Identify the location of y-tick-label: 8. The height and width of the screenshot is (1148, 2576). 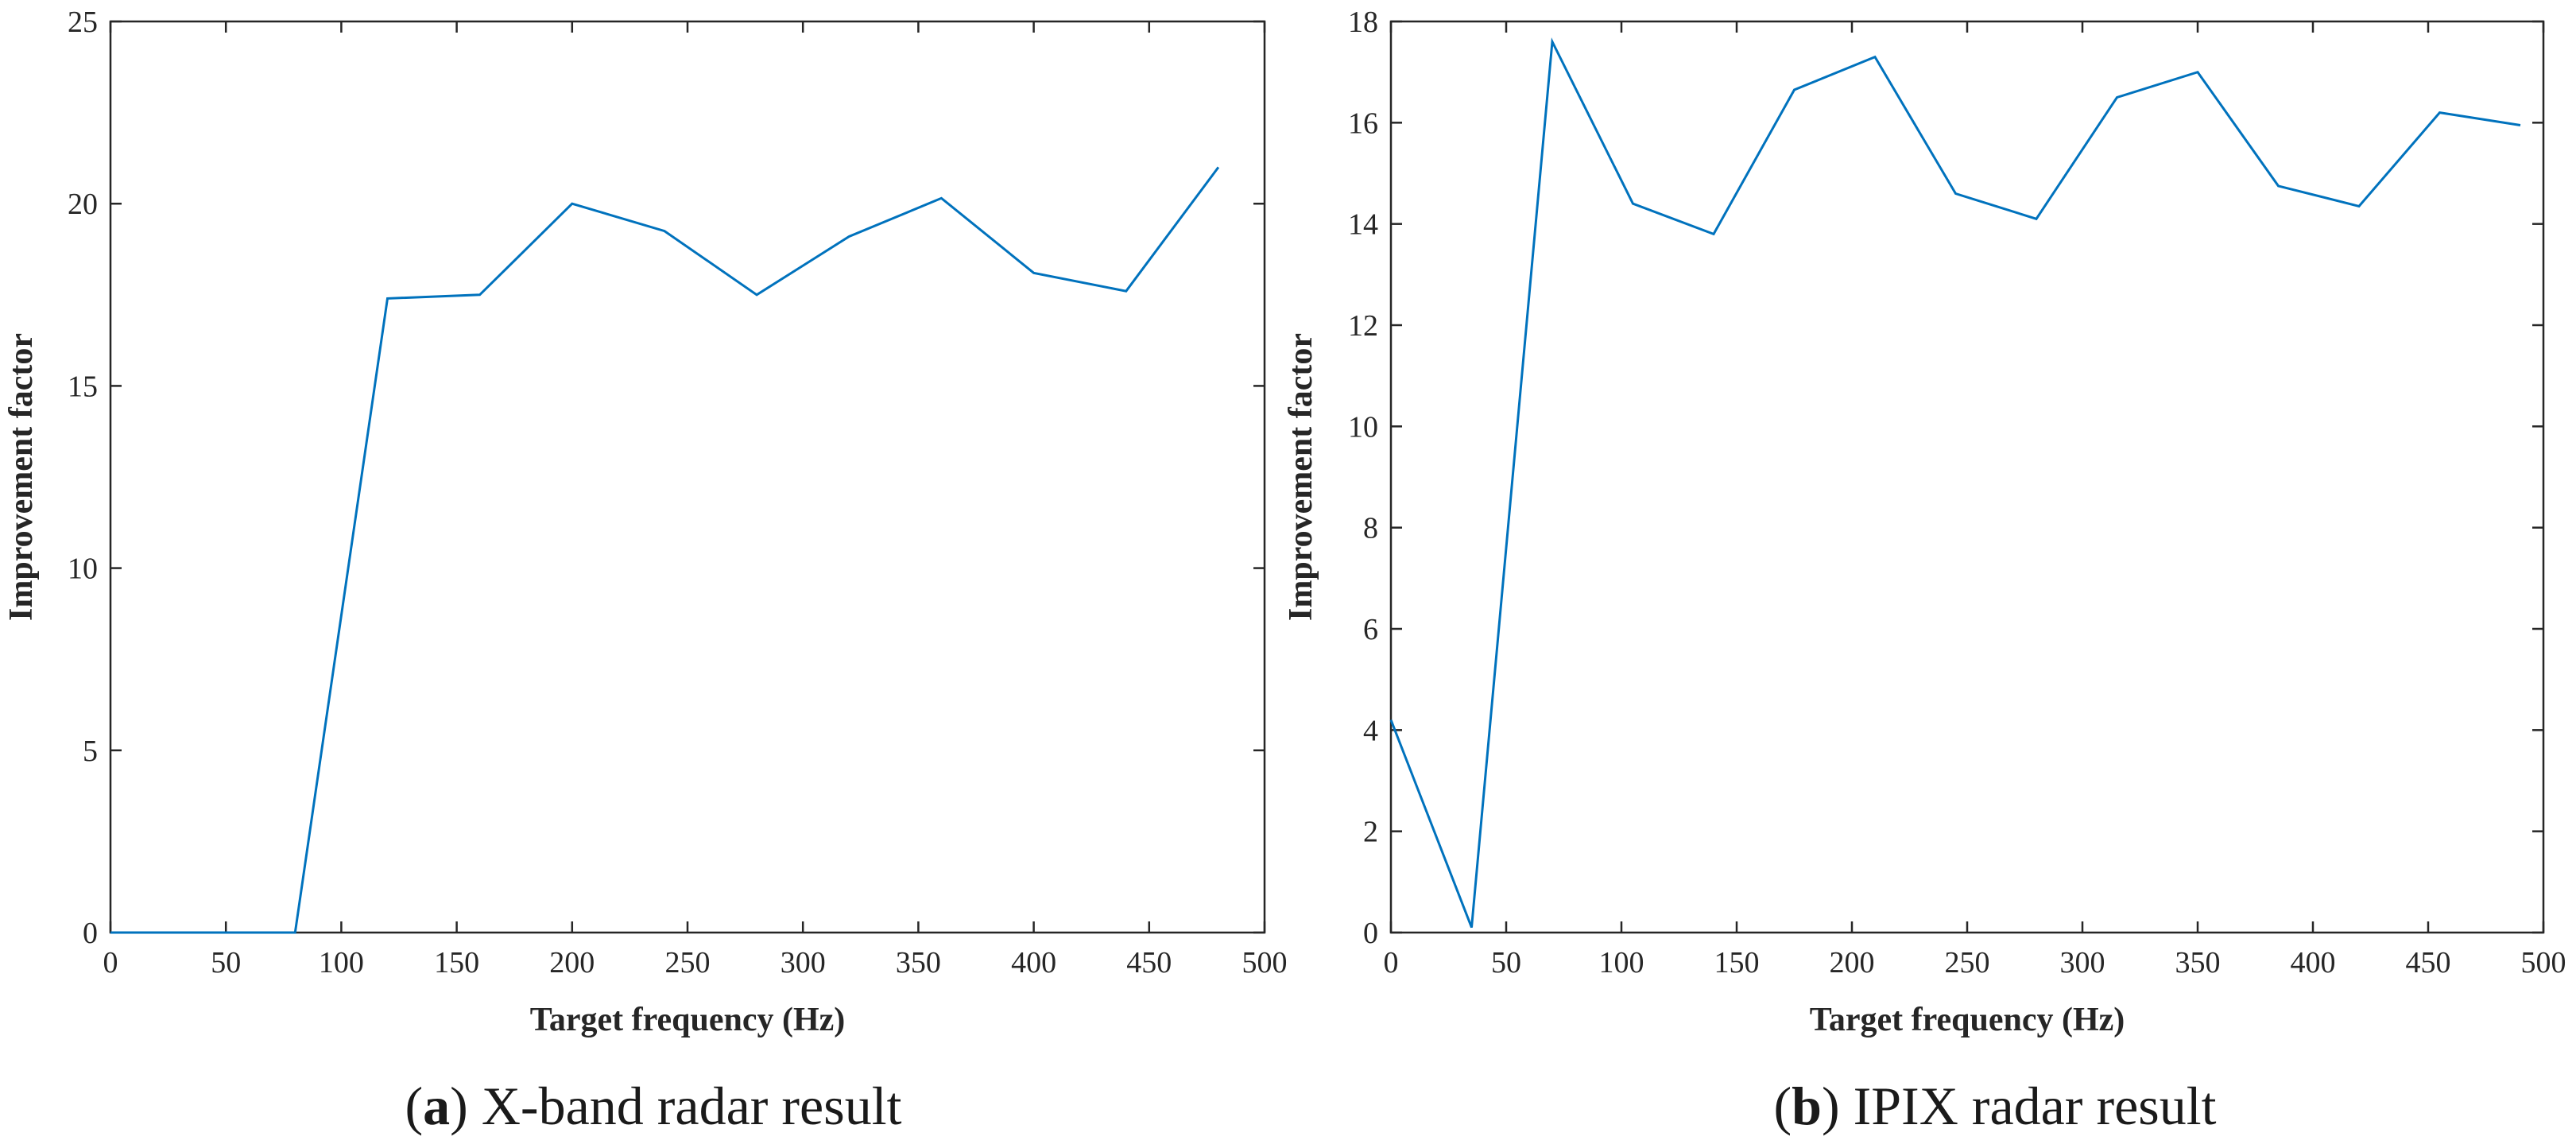
(1370, 528).